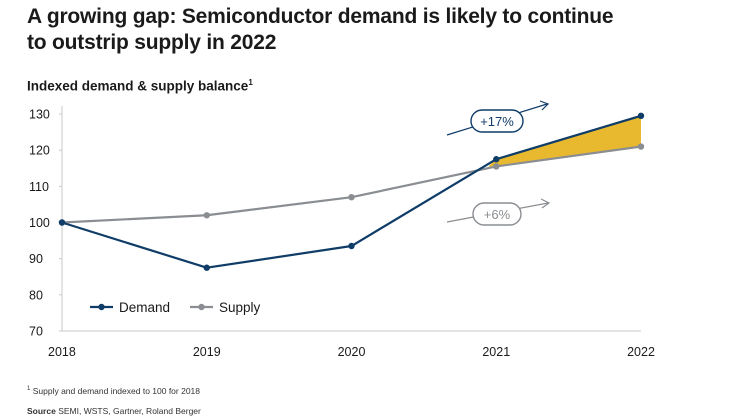  Describe the element at coordinates (545, 203) in the screenshot. I see `supply-growth-arrowhead` at that location.